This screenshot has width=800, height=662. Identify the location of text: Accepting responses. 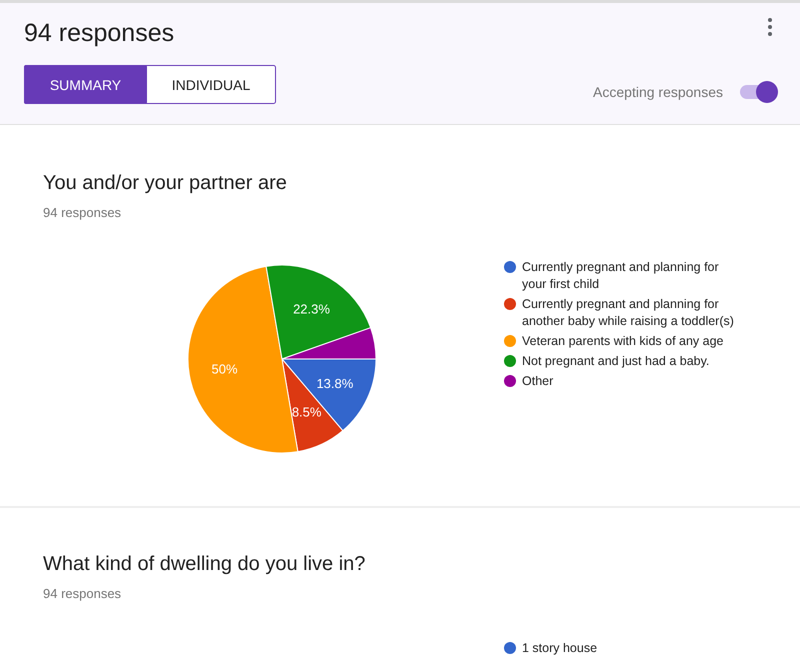
(658, 92).